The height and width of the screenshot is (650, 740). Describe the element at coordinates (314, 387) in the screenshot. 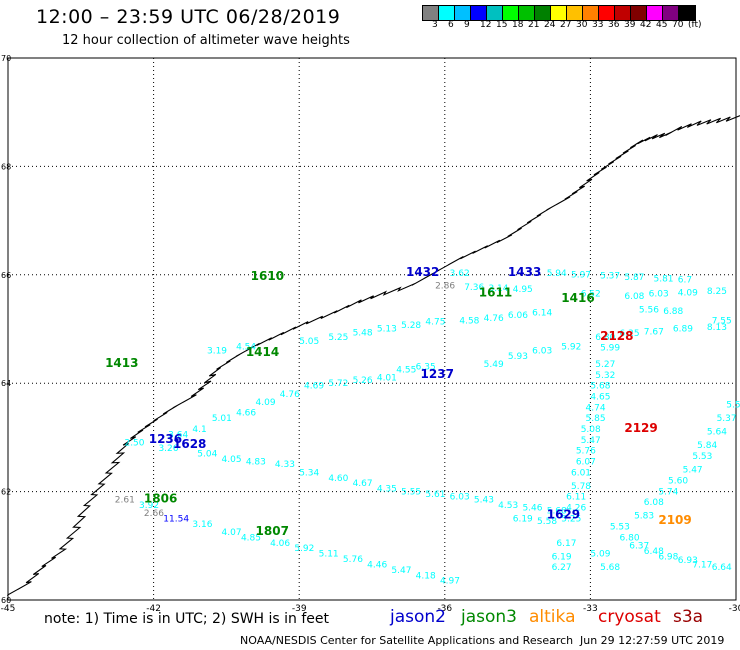

I see `wave-height-label: 4.69` at that location.